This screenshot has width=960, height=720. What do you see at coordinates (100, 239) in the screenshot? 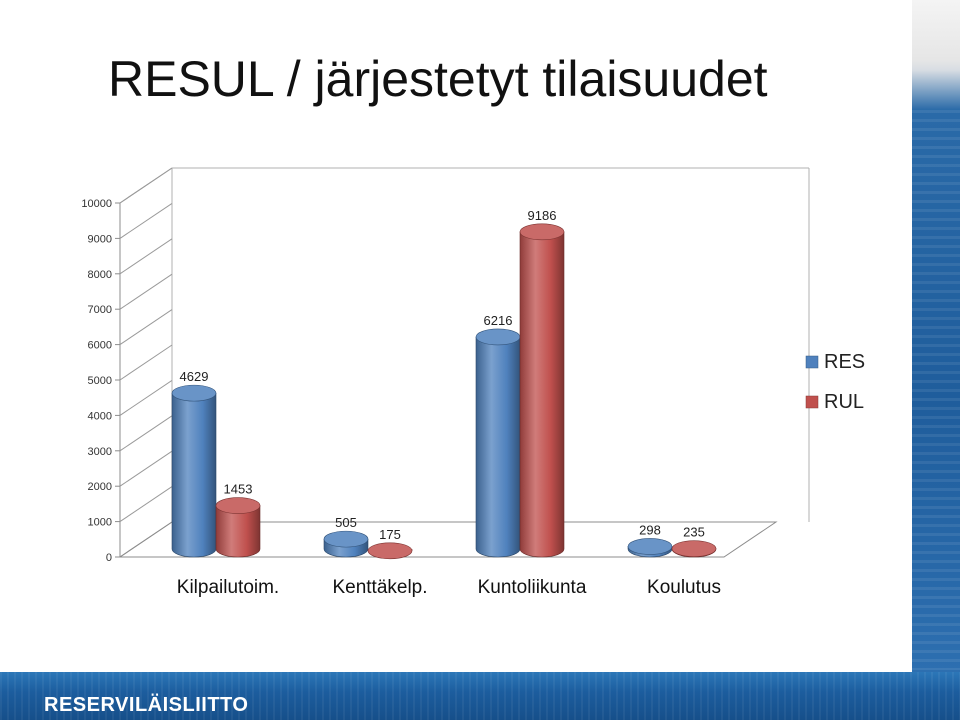
I see `y-tick-label: 9000` at bounding box center [100, 239].